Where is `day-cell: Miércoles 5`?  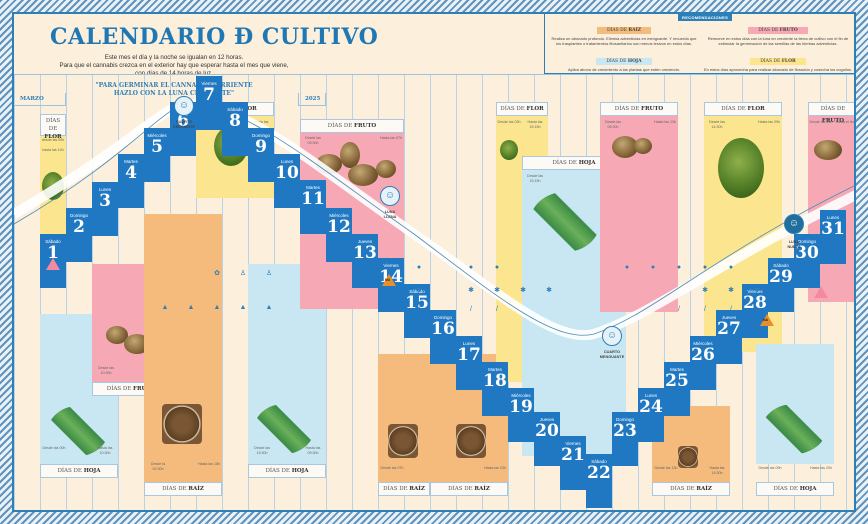 day-cell: Miércoles 5 is located at coordinates (157, 155).